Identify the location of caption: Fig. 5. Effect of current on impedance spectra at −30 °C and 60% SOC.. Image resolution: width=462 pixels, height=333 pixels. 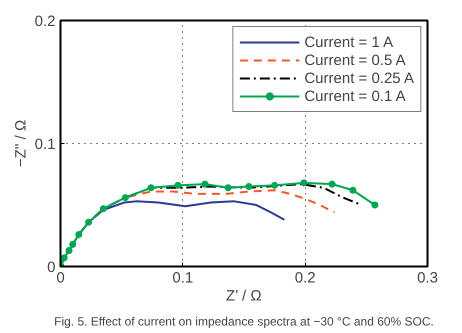
(244, 321).